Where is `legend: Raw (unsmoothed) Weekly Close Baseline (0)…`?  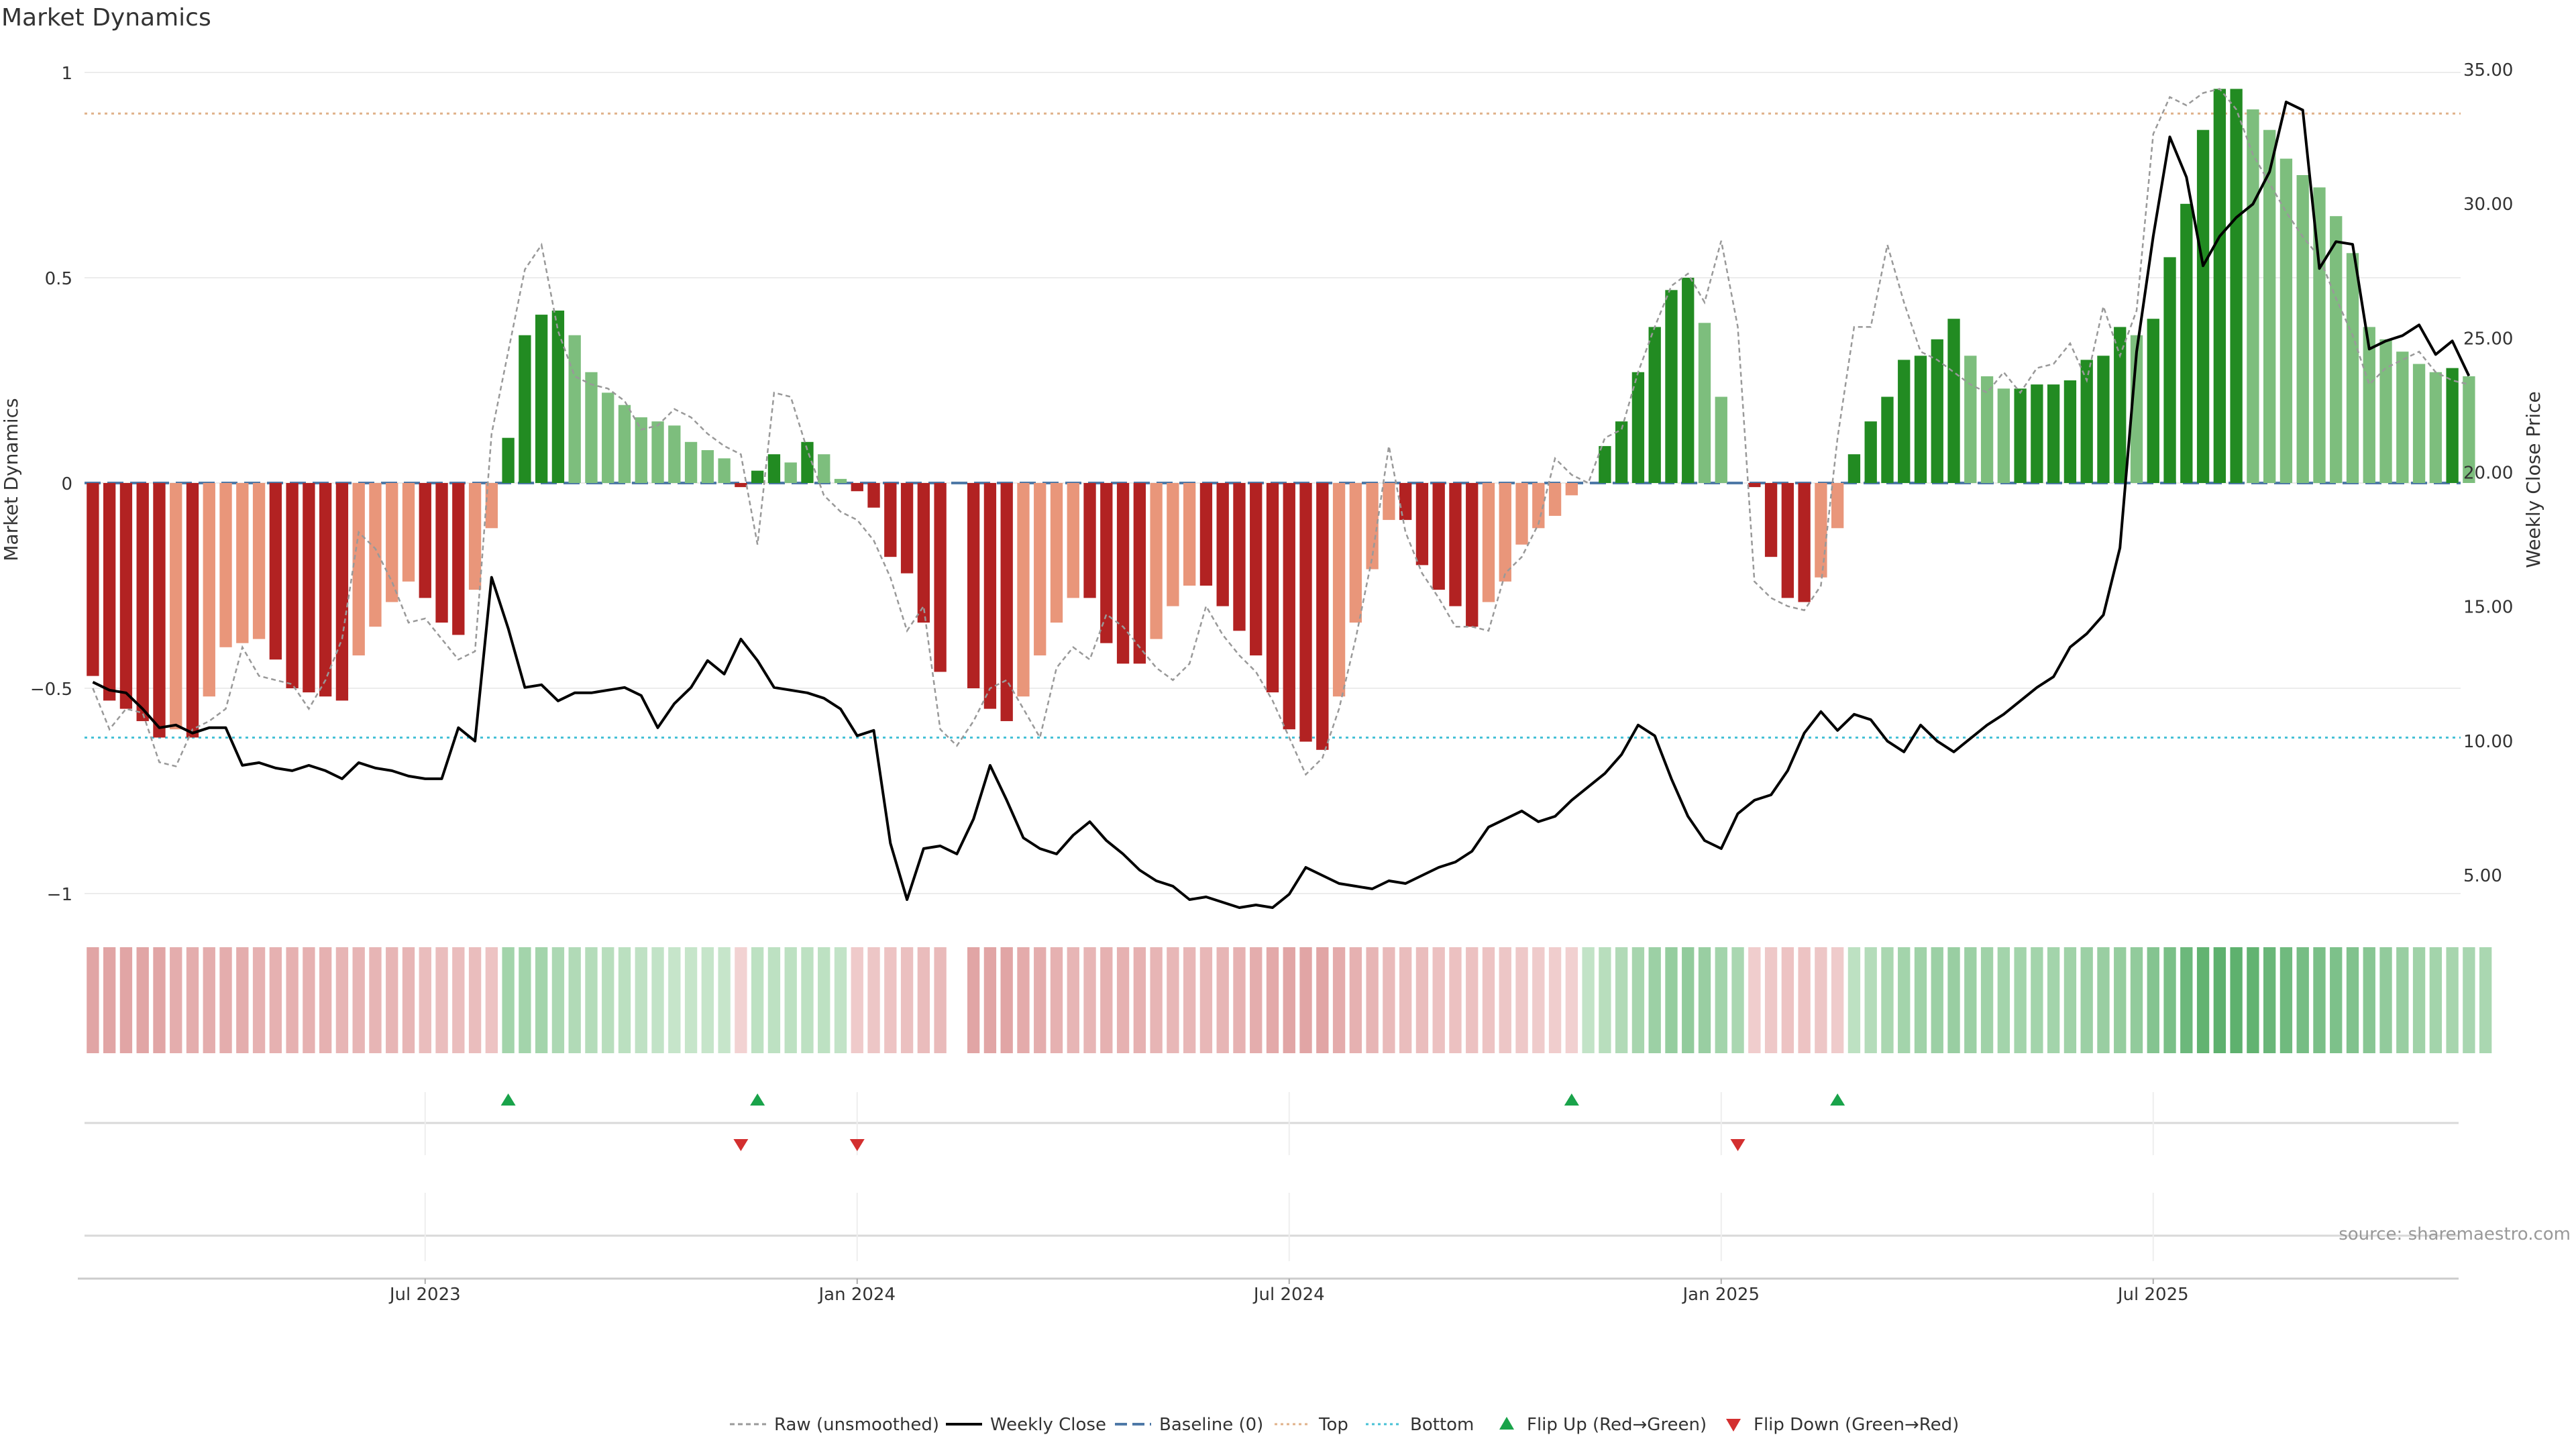
legend: Raw (unsmoothed) Weekly Close Baseline (0)… is located at coordinates (1344, 1425).